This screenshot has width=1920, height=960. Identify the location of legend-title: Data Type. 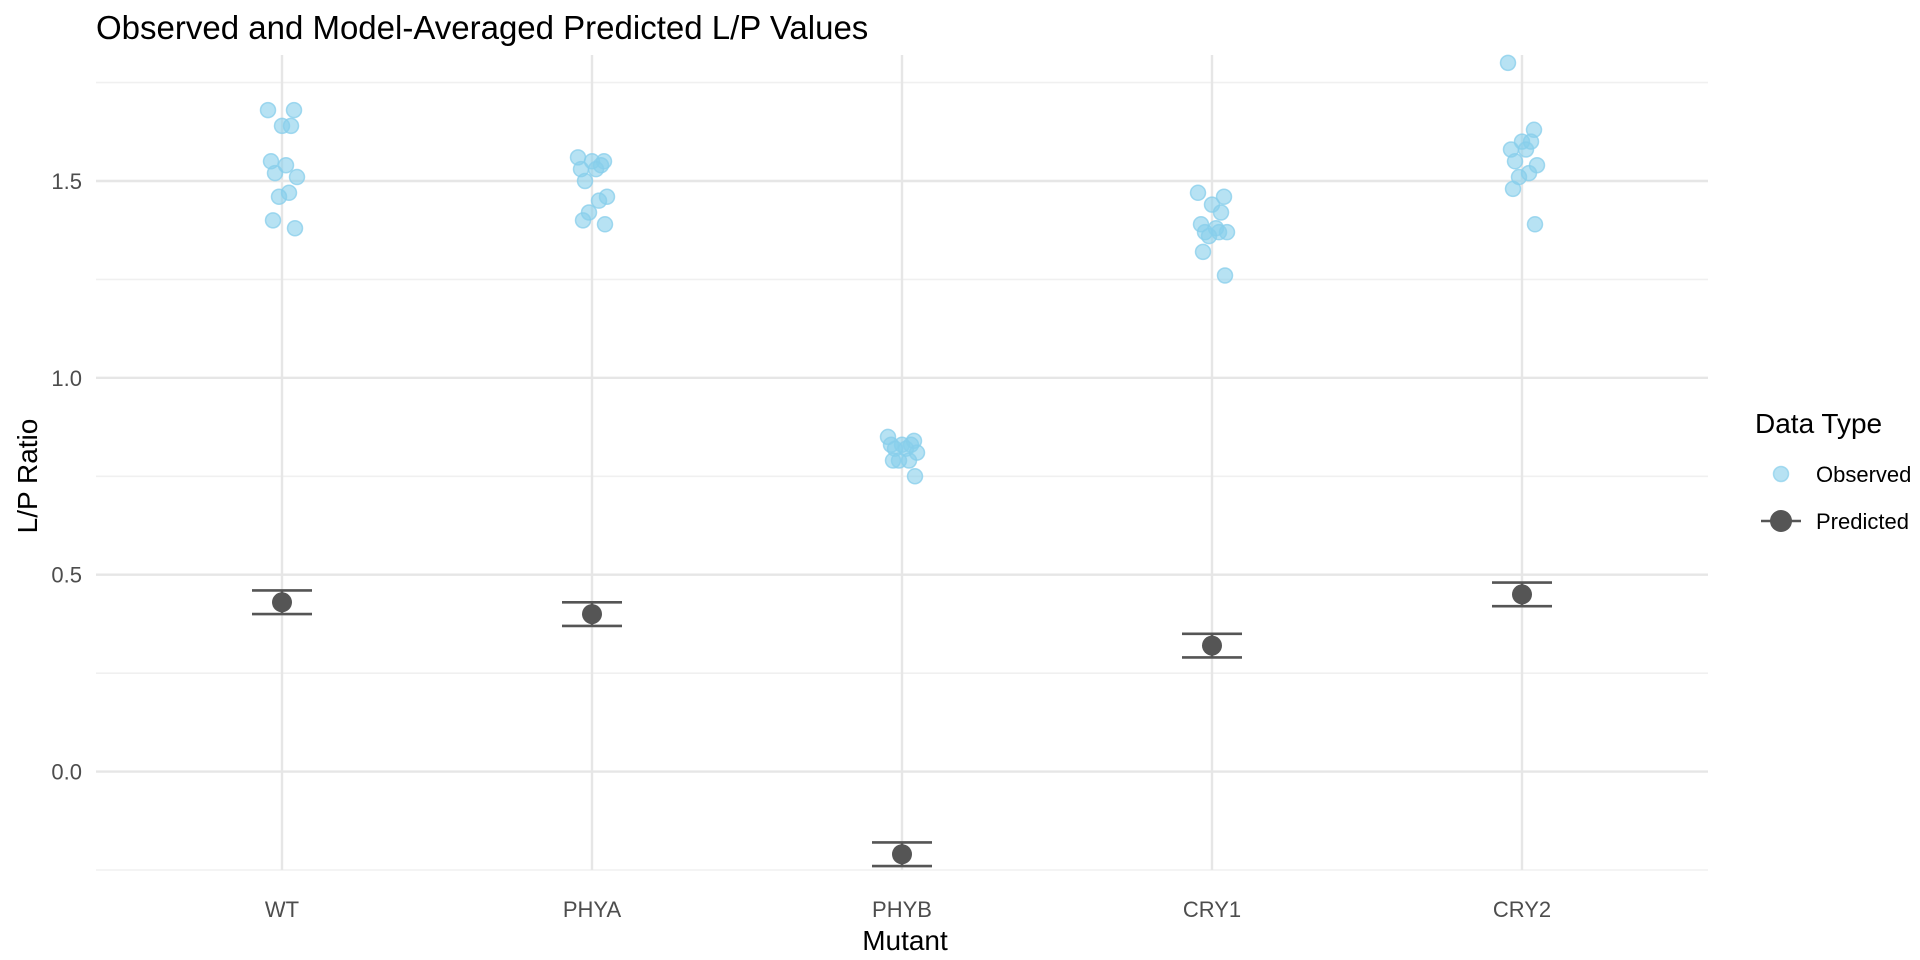
(1818, 423).